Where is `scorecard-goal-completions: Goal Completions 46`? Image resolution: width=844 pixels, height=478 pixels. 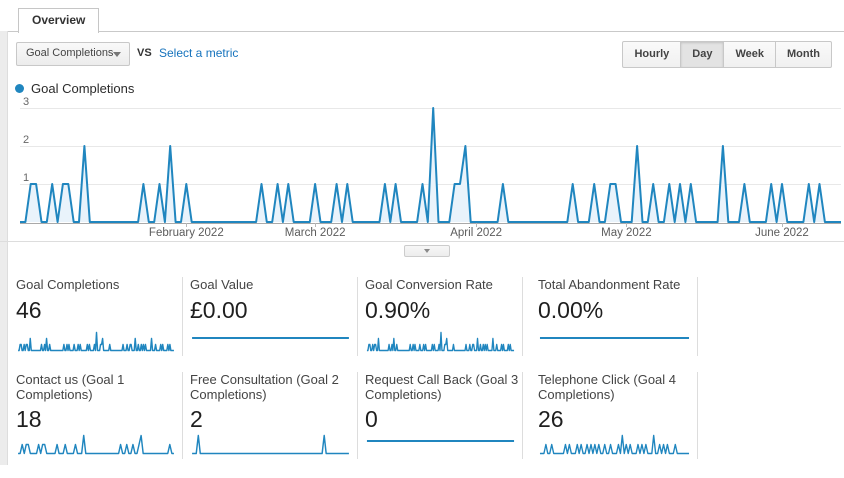 scorecard-goal-completions: Goal Completions 46 is located at coordinates (99, 318).